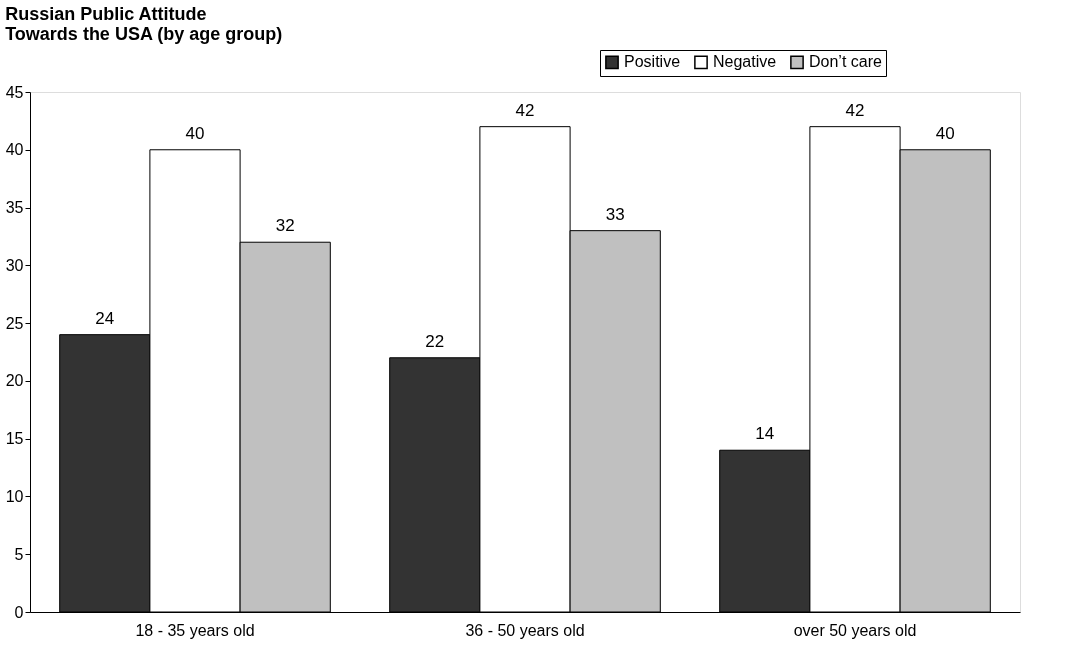 The width and height of the screenshot is (1089, 656). I want to click on y-tick-label: 5, so click(19, 554).